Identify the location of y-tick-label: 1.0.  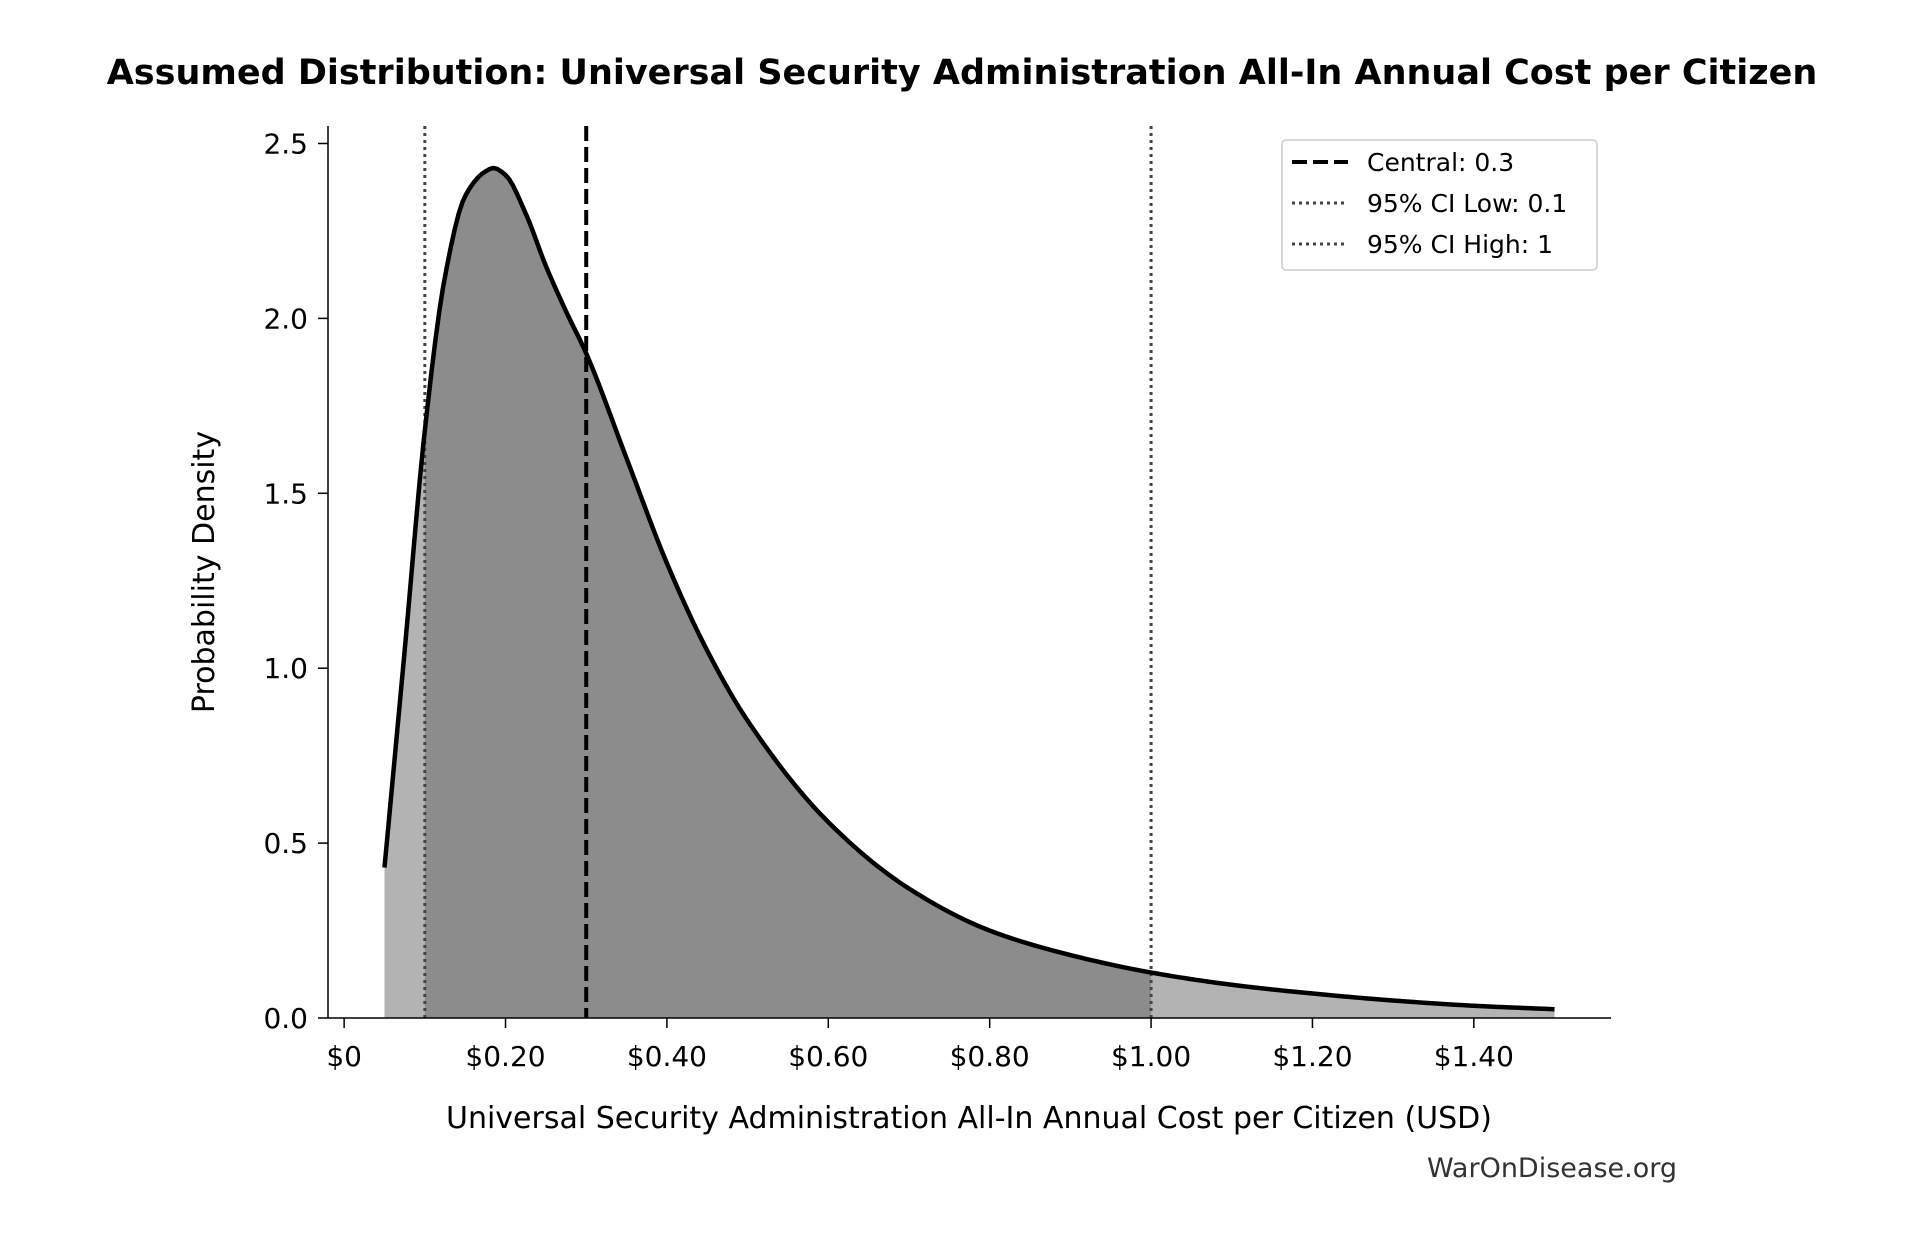
(285, 668).